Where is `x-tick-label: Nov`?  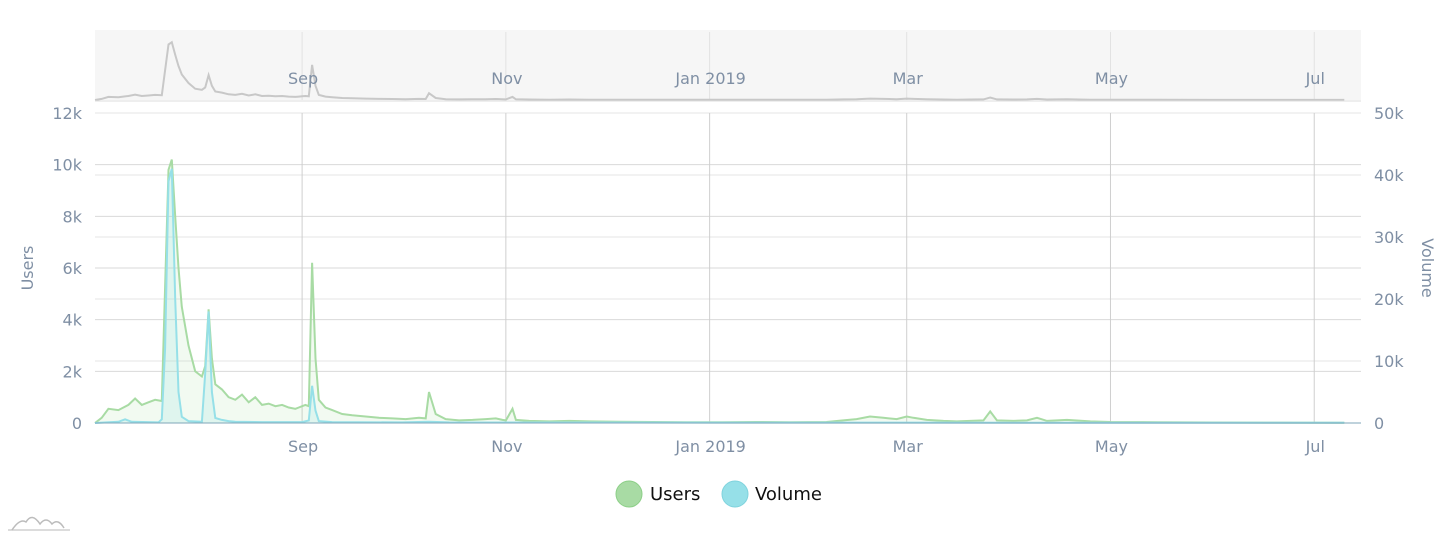
x-tick-label: Nov is located at coordinates (506, 446).